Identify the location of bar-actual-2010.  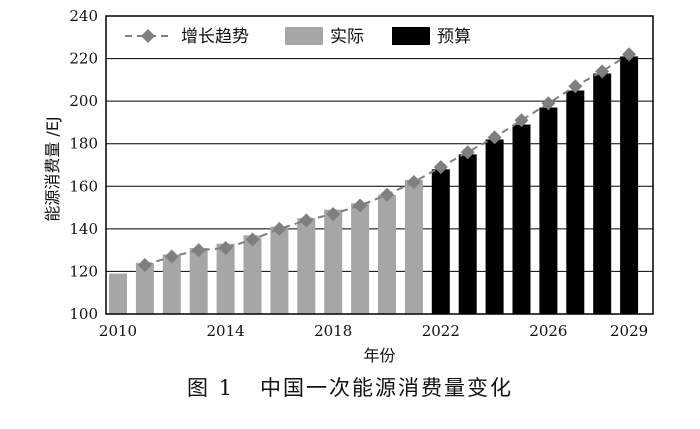
(118, 293).